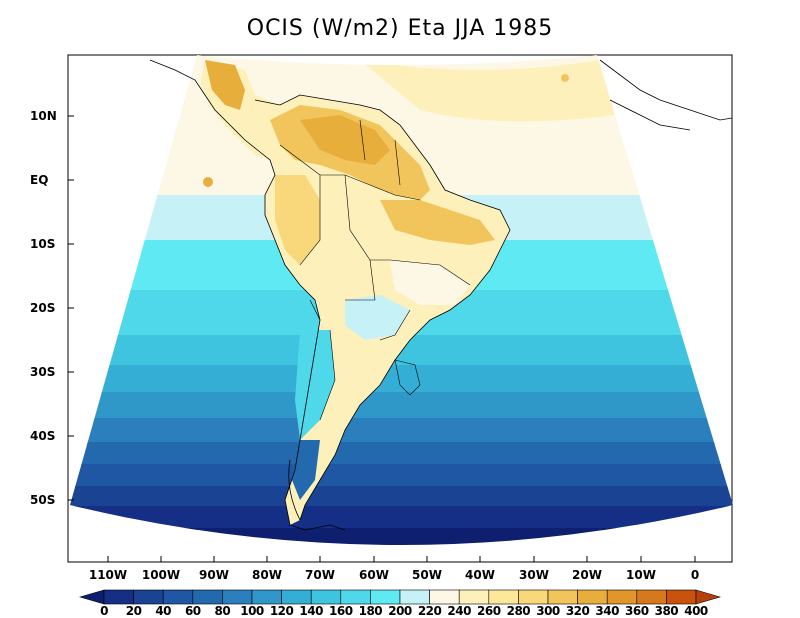 The width and height of the screenshot is (800, 618). What do you see at coordinates (459, 611) in the screenshot?
I see `colorbar-tick-label: 240` at bounding box center [459, 611].